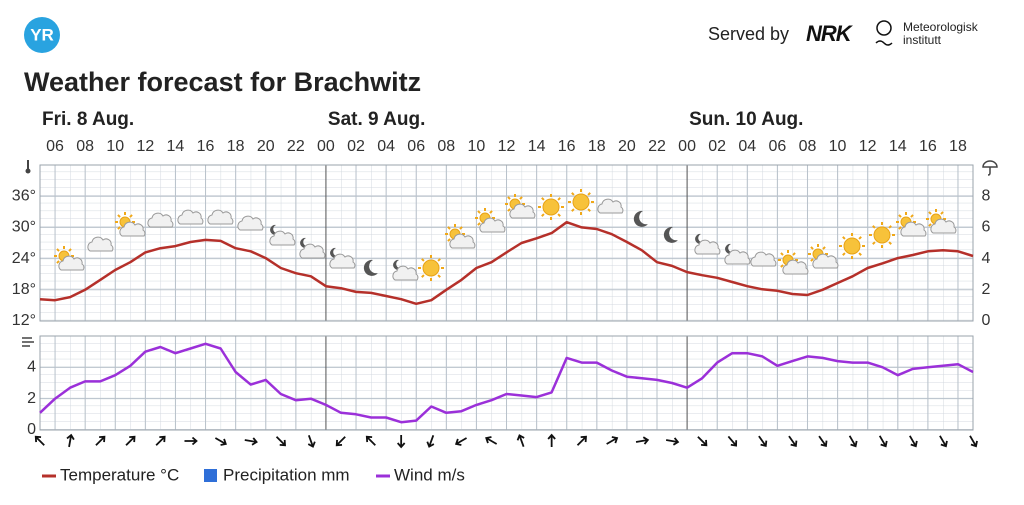  What do you see at coordinates (28, 342) in the screenshot?
I see `wind-icon` at bounding box center [28, 342].